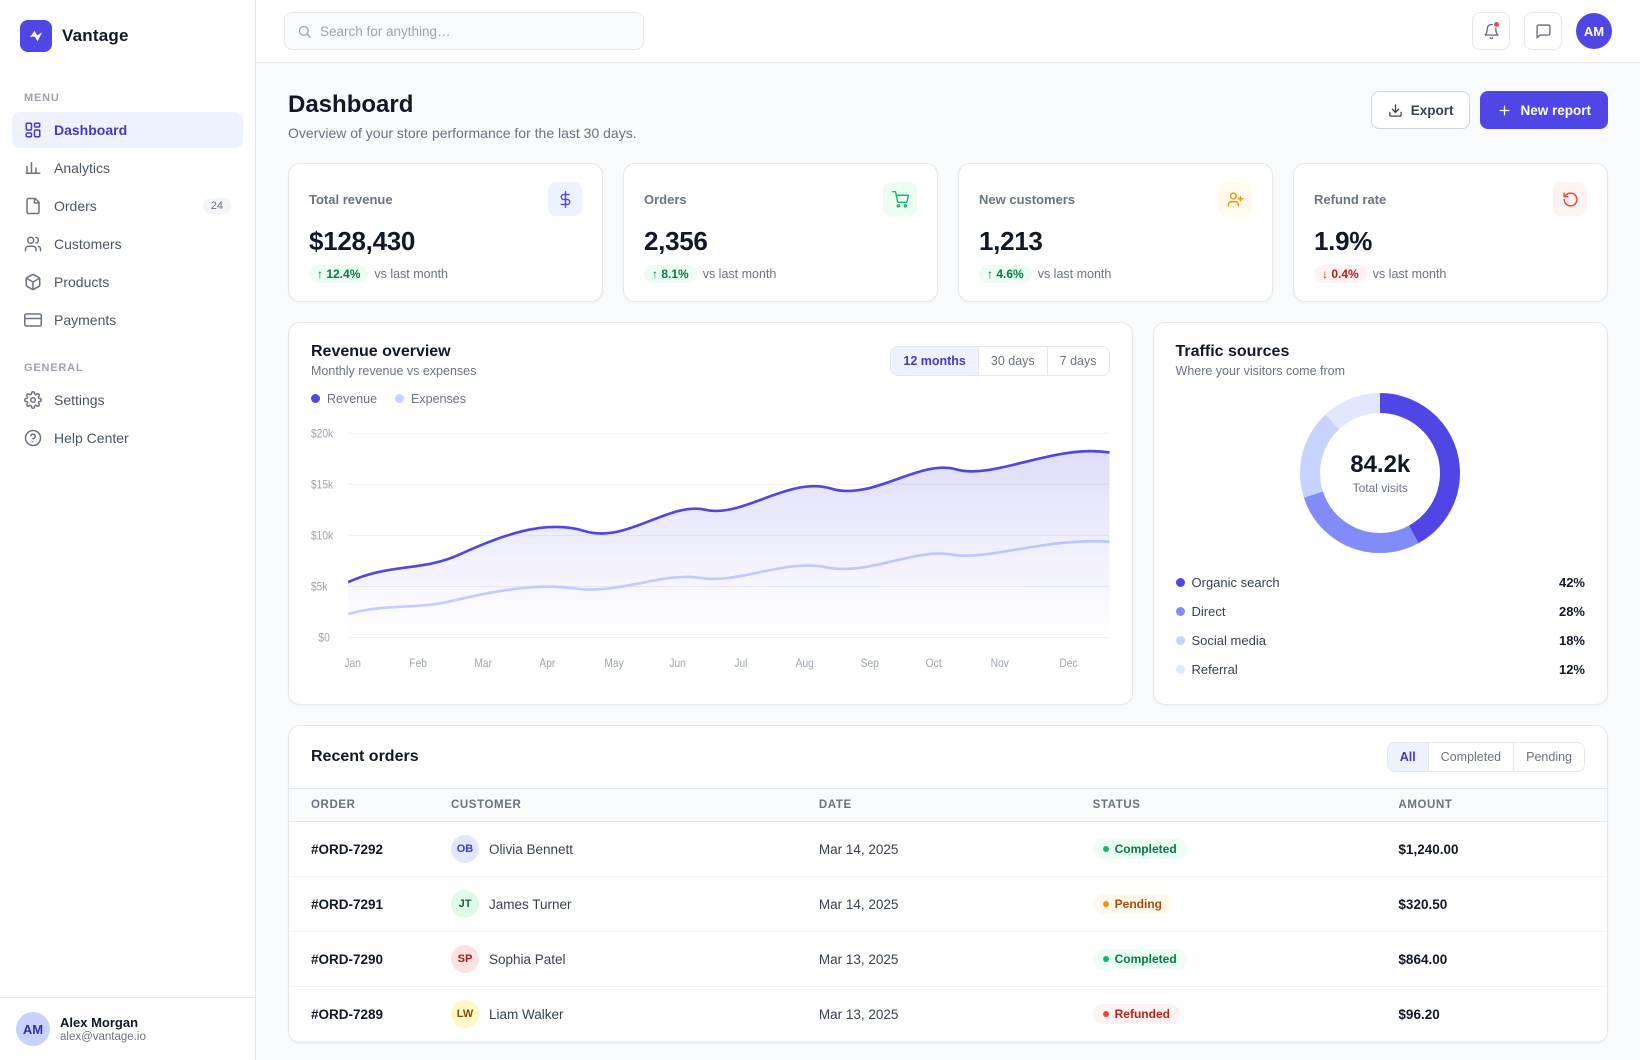  What do you see at coordinates (934, 664) in the screenshot?
I see `svg-text: Oct` at bounding box center [934, 664].